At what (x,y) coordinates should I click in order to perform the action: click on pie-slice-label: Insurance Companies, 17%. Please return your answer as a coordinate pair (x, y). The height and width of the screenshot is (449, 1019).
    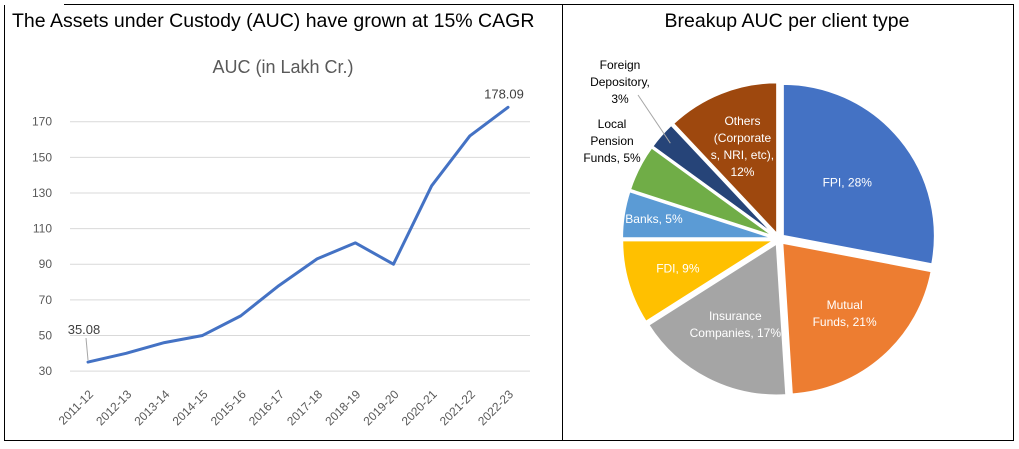
    Looking at the image, I should click on (736, 324).